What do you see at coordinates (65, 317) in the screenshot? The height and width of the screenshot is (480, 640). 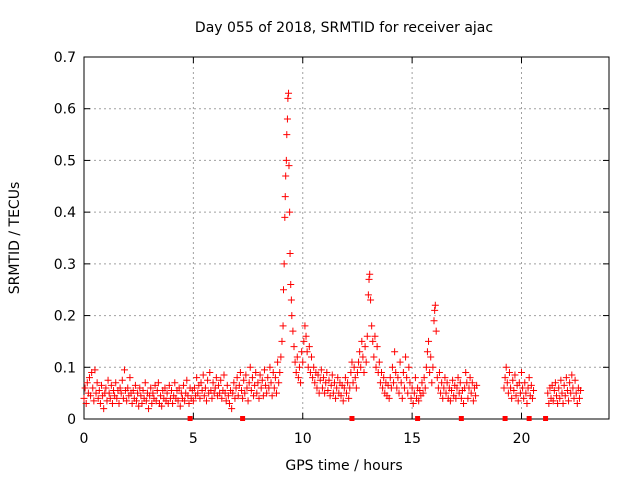 I see `y-tick-label: 0.2` at bounding box center [65, 317].